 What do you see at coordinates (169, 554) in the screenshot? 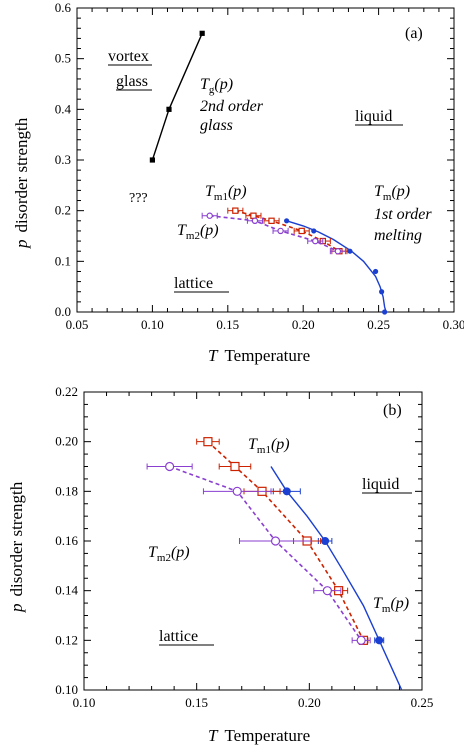
I see `label-tm2-b: Tm2(p)` at bounding box center [169, 554].